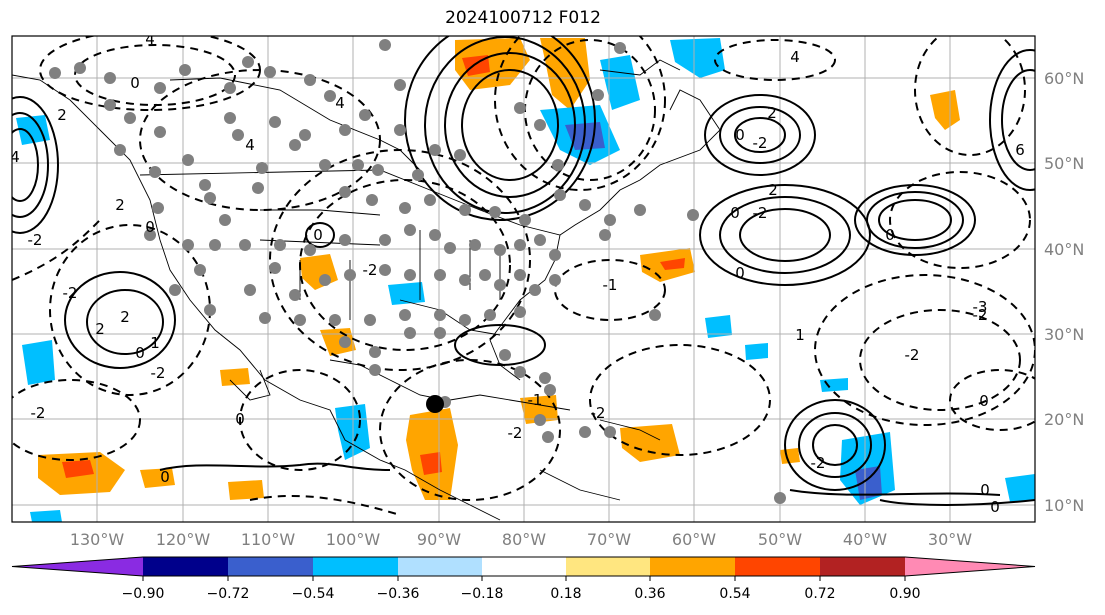 This screenshot has width=1105, height=615. Describe the element at coordinates (868, 483) in the screenshot. I see `negative-anomaly-core` at that location.